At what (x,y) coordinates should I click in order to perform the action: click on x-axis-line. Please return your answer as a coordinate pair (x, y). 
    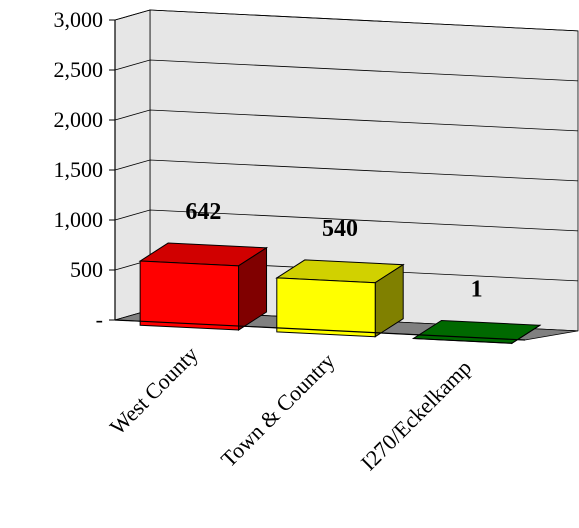
    Looking at the image, I should click on (320, 330).